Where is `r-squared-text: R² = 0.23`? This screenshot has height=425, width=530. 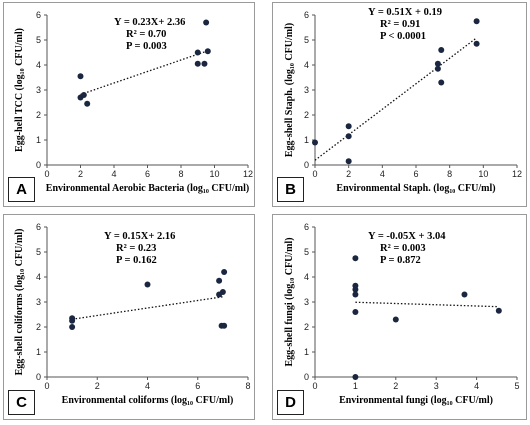 r-squared-text: R² = 0.23 is located at coordinates (136, 248).